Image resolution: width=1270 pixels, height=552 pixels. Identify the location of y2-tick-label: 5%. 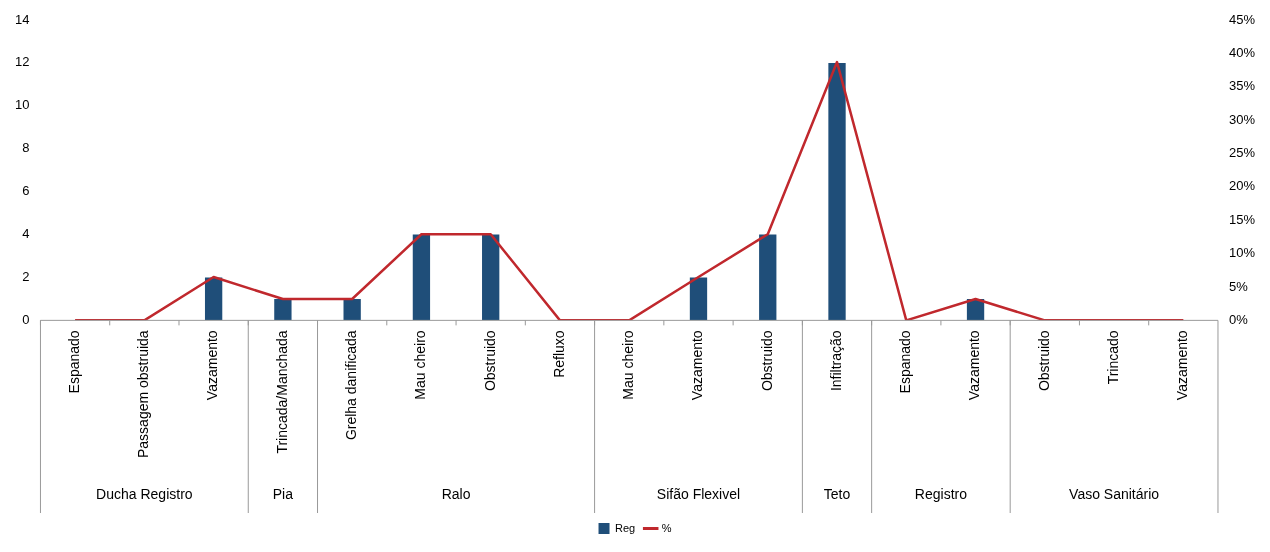
(1238, 286).